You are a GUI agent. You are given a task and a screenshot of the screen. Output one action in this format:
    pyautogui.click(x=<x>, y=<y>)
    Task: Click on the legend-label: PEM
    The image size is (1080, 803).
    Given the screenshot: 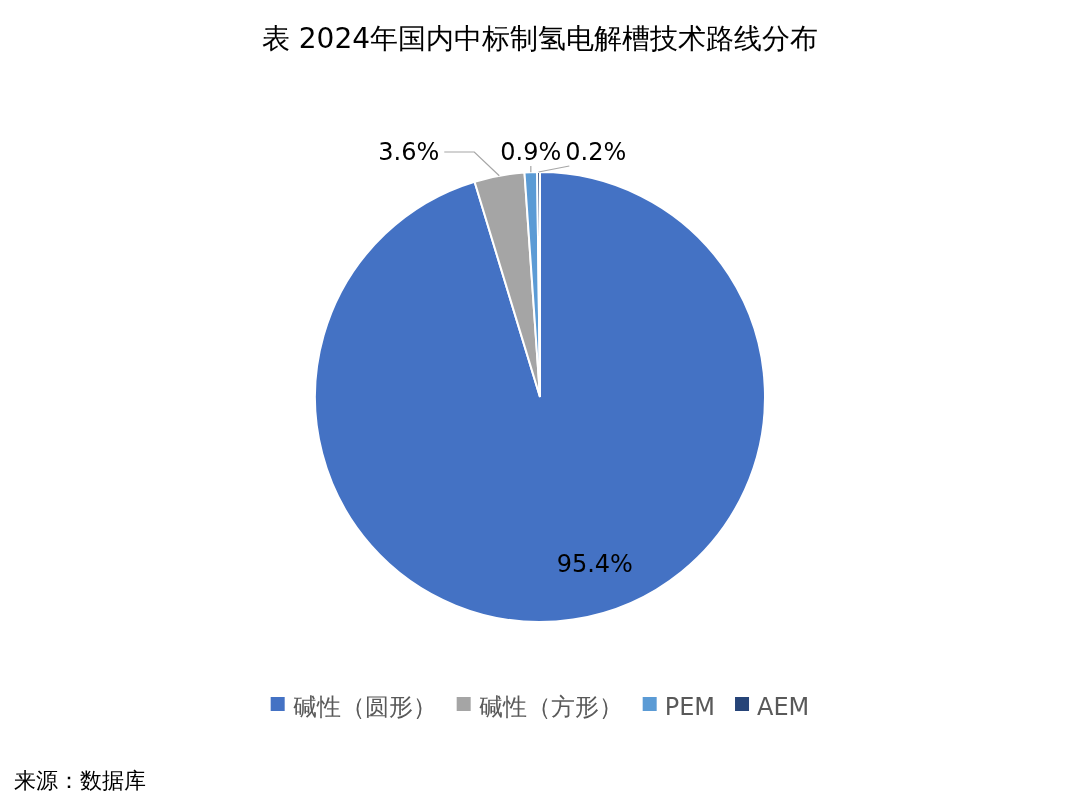 What is the action you would take?
    pyautogui.click(x=690, y=706)
    